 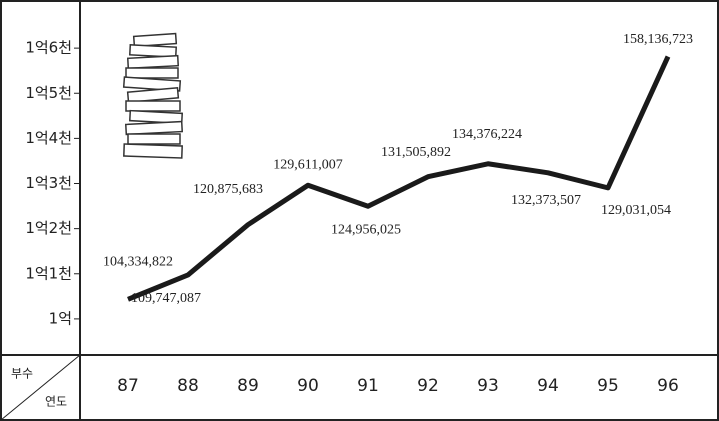 I want to click on value-label: 131,505,892, so click(x=416, y=152).